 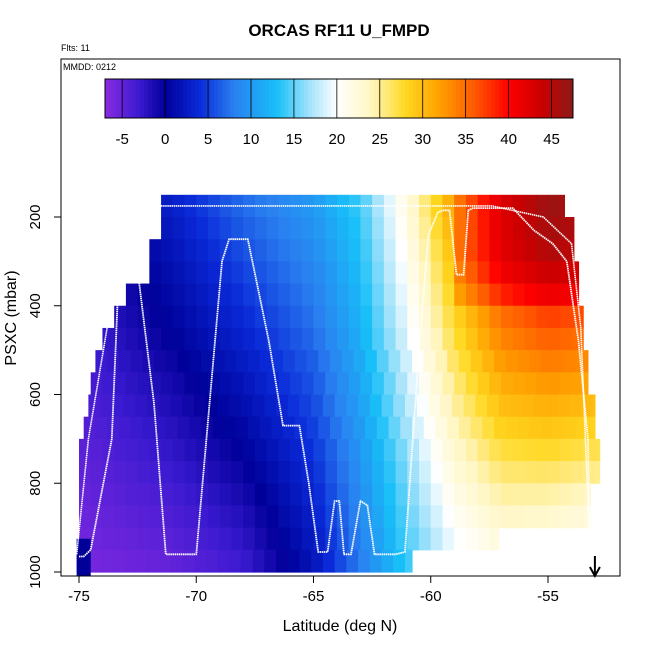 What do you see at coordinates (196, 596) in the screenshot?
I see `x-tick-label: -70` at bounding box center [196, 596].